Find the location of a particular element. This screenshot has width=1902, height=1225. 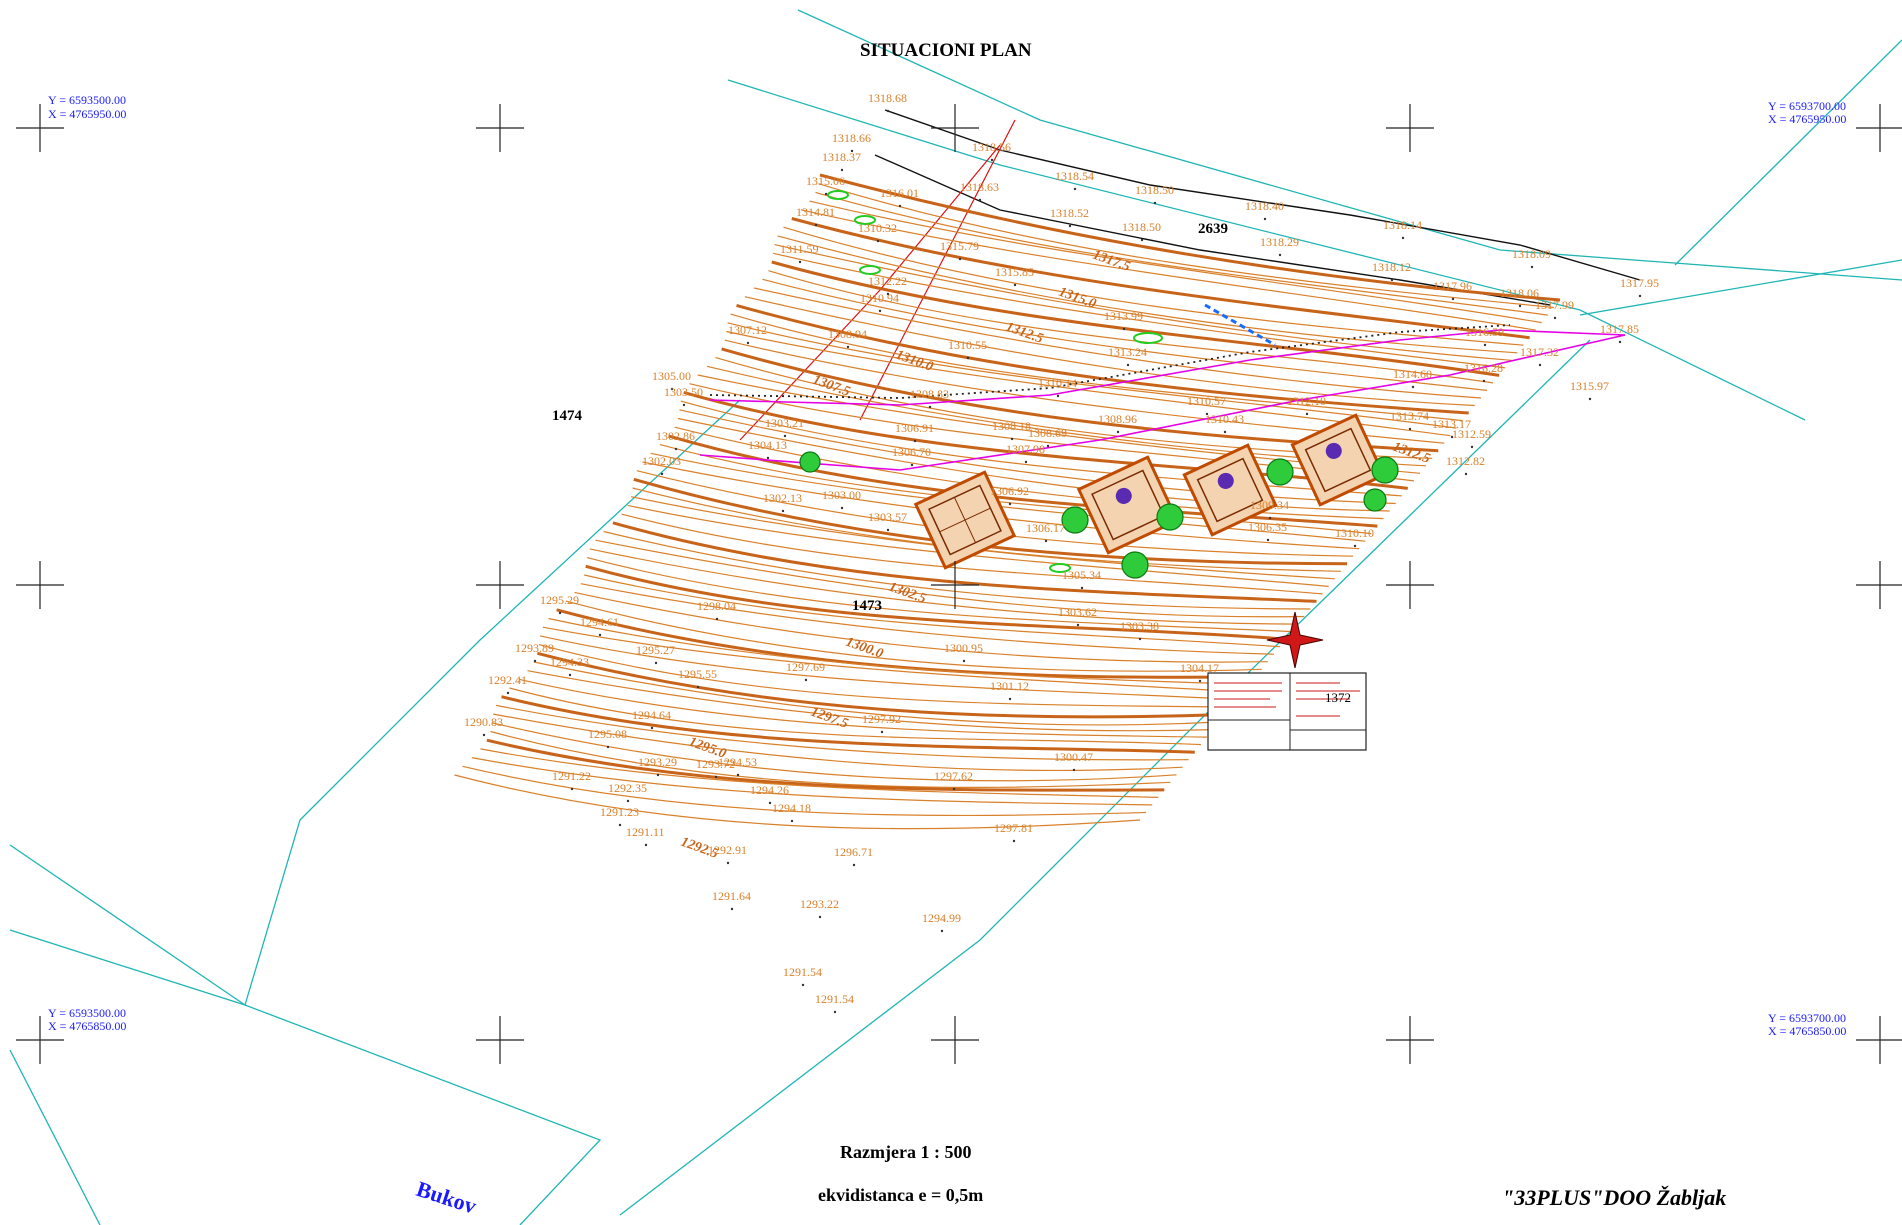

access-road is located at coordinates (1162, 400).